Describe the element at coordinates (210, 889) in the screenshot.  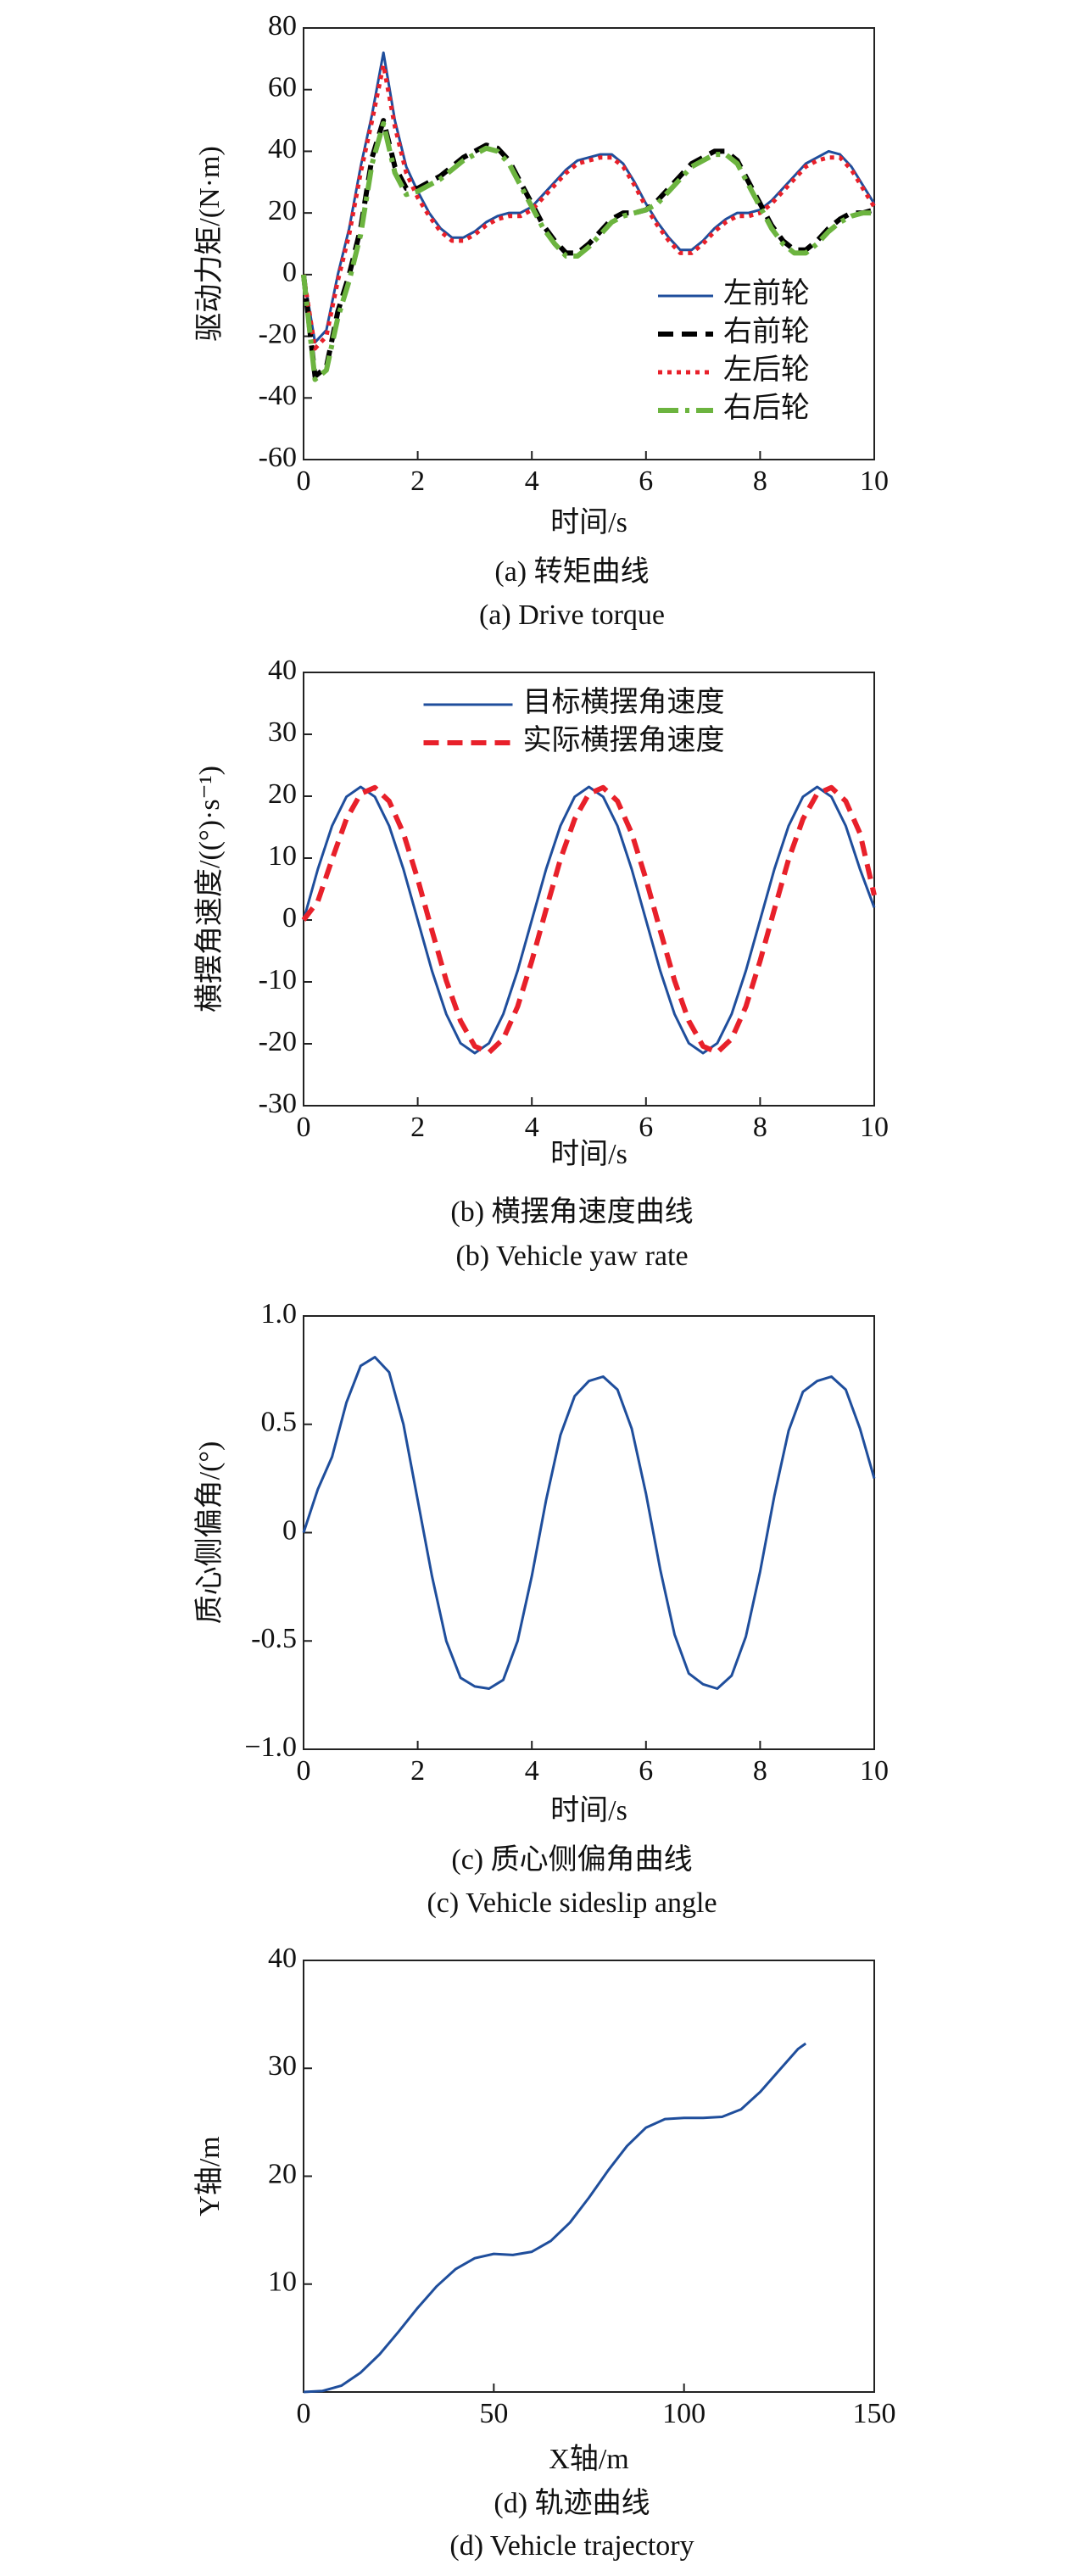
I see `y-axis-label: 横摆角速度/((°)·s⁻¹)` at that location.